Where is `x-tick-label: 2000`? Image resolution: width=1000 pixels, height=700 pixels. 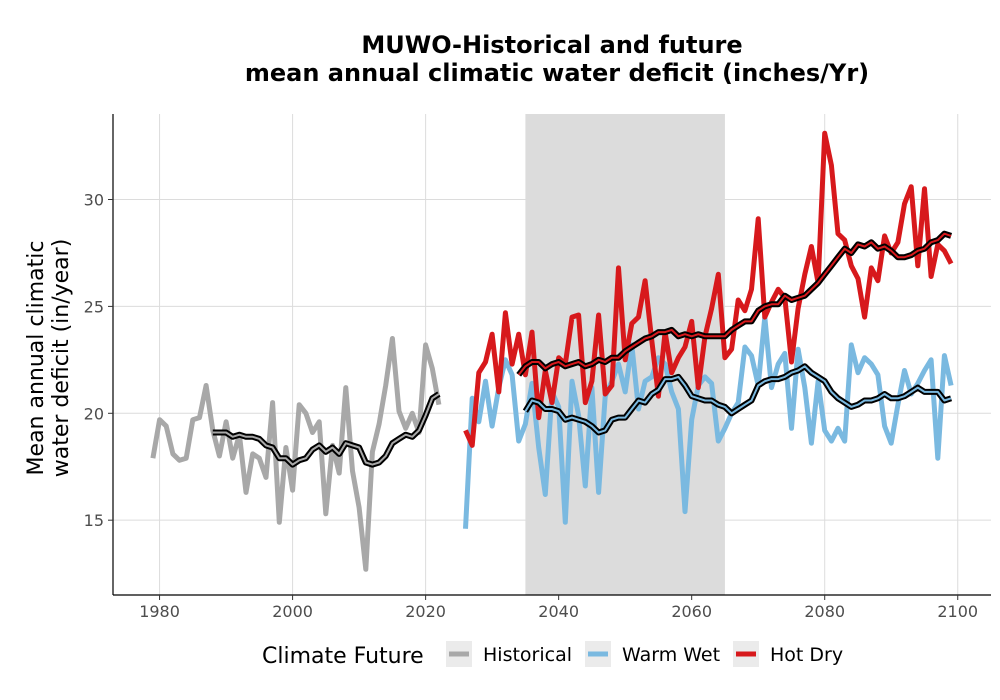 x-tick-label: 2000 is located at coordinates (292, 611).